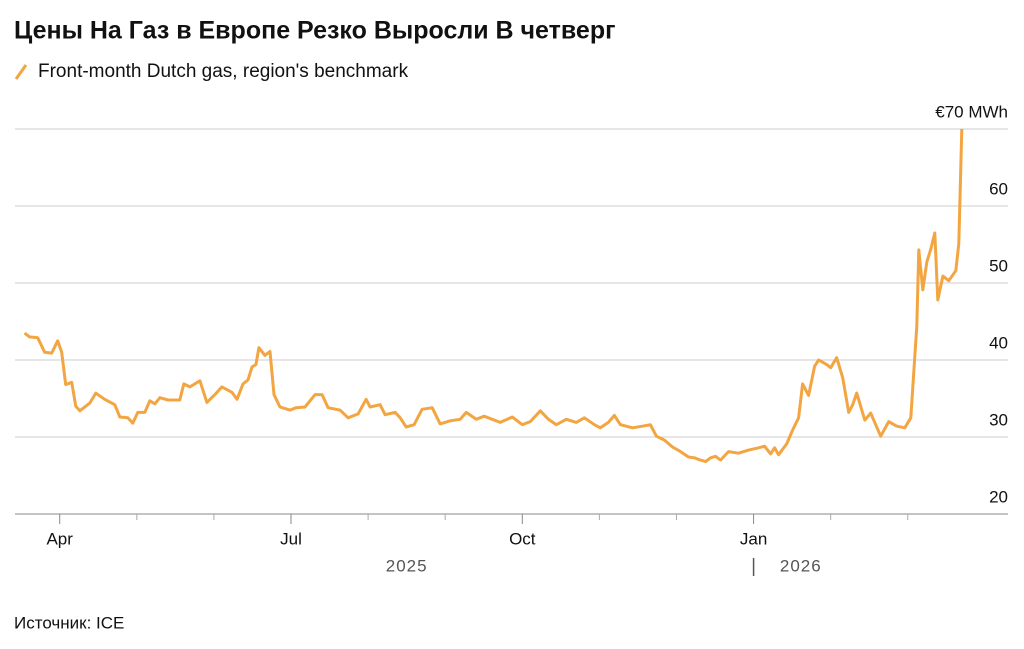 This screenshot has width=1024, height=649. What do you see at coordinates (998, 265) in the screenshot?
I see `y-tick-label: 50` at bounding box center [998, 265].